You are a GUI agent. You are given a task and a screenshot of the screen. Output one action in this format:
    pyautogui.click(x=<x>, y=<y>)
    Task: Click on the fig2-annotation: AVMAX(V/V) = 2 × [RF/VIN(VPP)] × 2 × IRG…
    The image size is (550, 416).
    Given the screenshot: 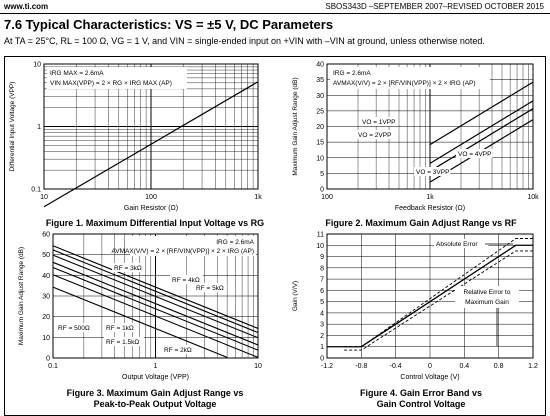 What is the action you would take?
    pyautogui.click(x=404, y=83)
    